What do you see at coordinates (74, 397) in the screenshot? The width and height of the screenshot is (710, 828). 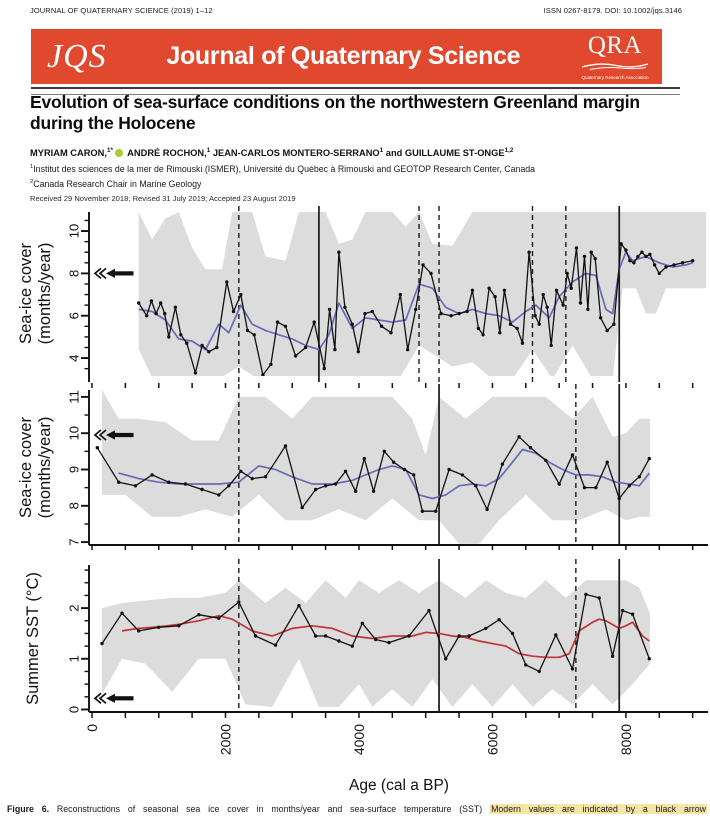 I see `y-tick-label: 11` at bounding box center [74, 397].